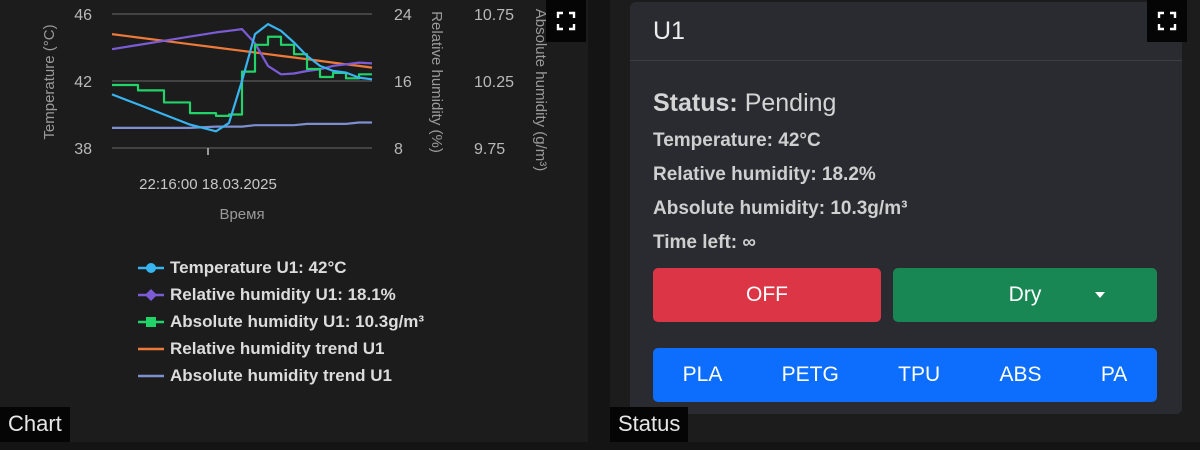 This screenshot has height=450, width=1200. Describe the element at coordinates (764, 174) in the screenshot. I see `relative-humidity-readout: Relative humidity: 18.2%` at that location.